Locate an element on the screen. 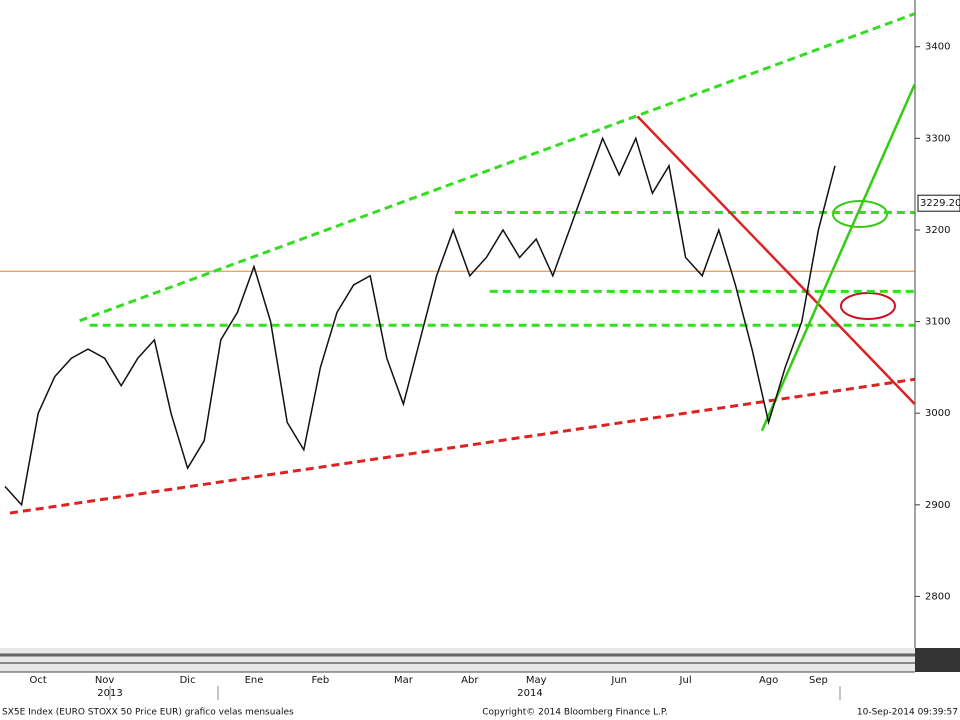  strip-scale is located at coordinates (937, 660).